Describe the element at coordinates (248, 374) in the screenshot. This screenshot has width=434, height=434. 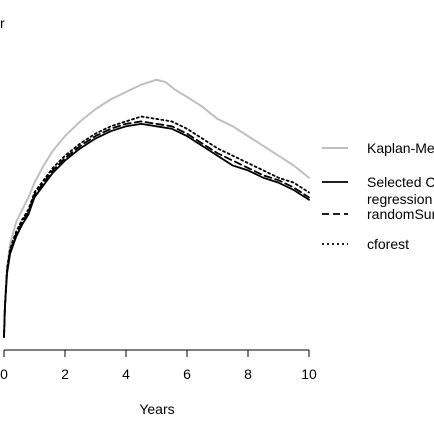
I see `x-tick-label-8: 8` at that location.